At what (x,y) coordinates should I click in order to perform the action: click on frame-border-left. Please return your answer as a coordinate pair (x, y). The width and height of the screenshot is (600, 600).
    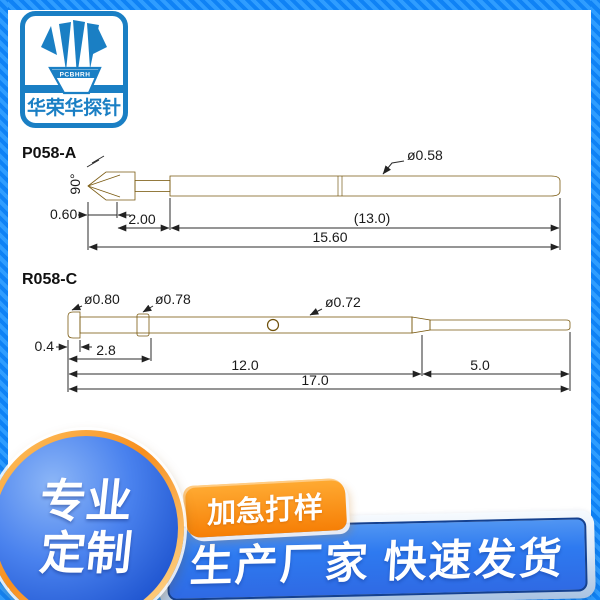
    Looking at the image, I should click on (4, 300).